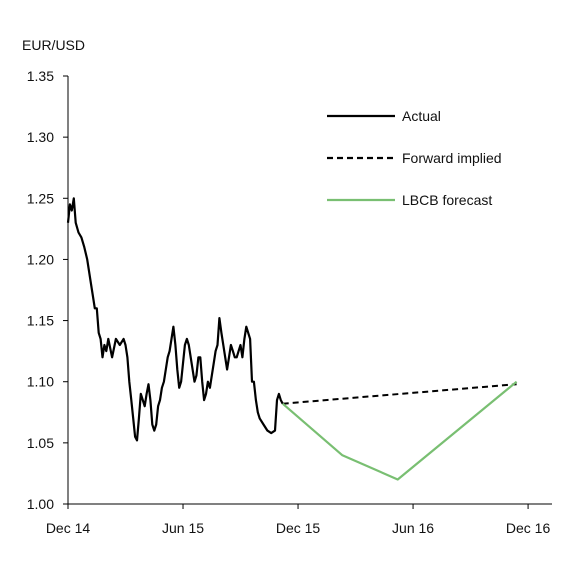 The width and height of the screenshot is (584, 565). What do you see at coordinates (399, 394) in the screenshot?
I see `series-line-forward-implied` at bounding box center [399, 394].